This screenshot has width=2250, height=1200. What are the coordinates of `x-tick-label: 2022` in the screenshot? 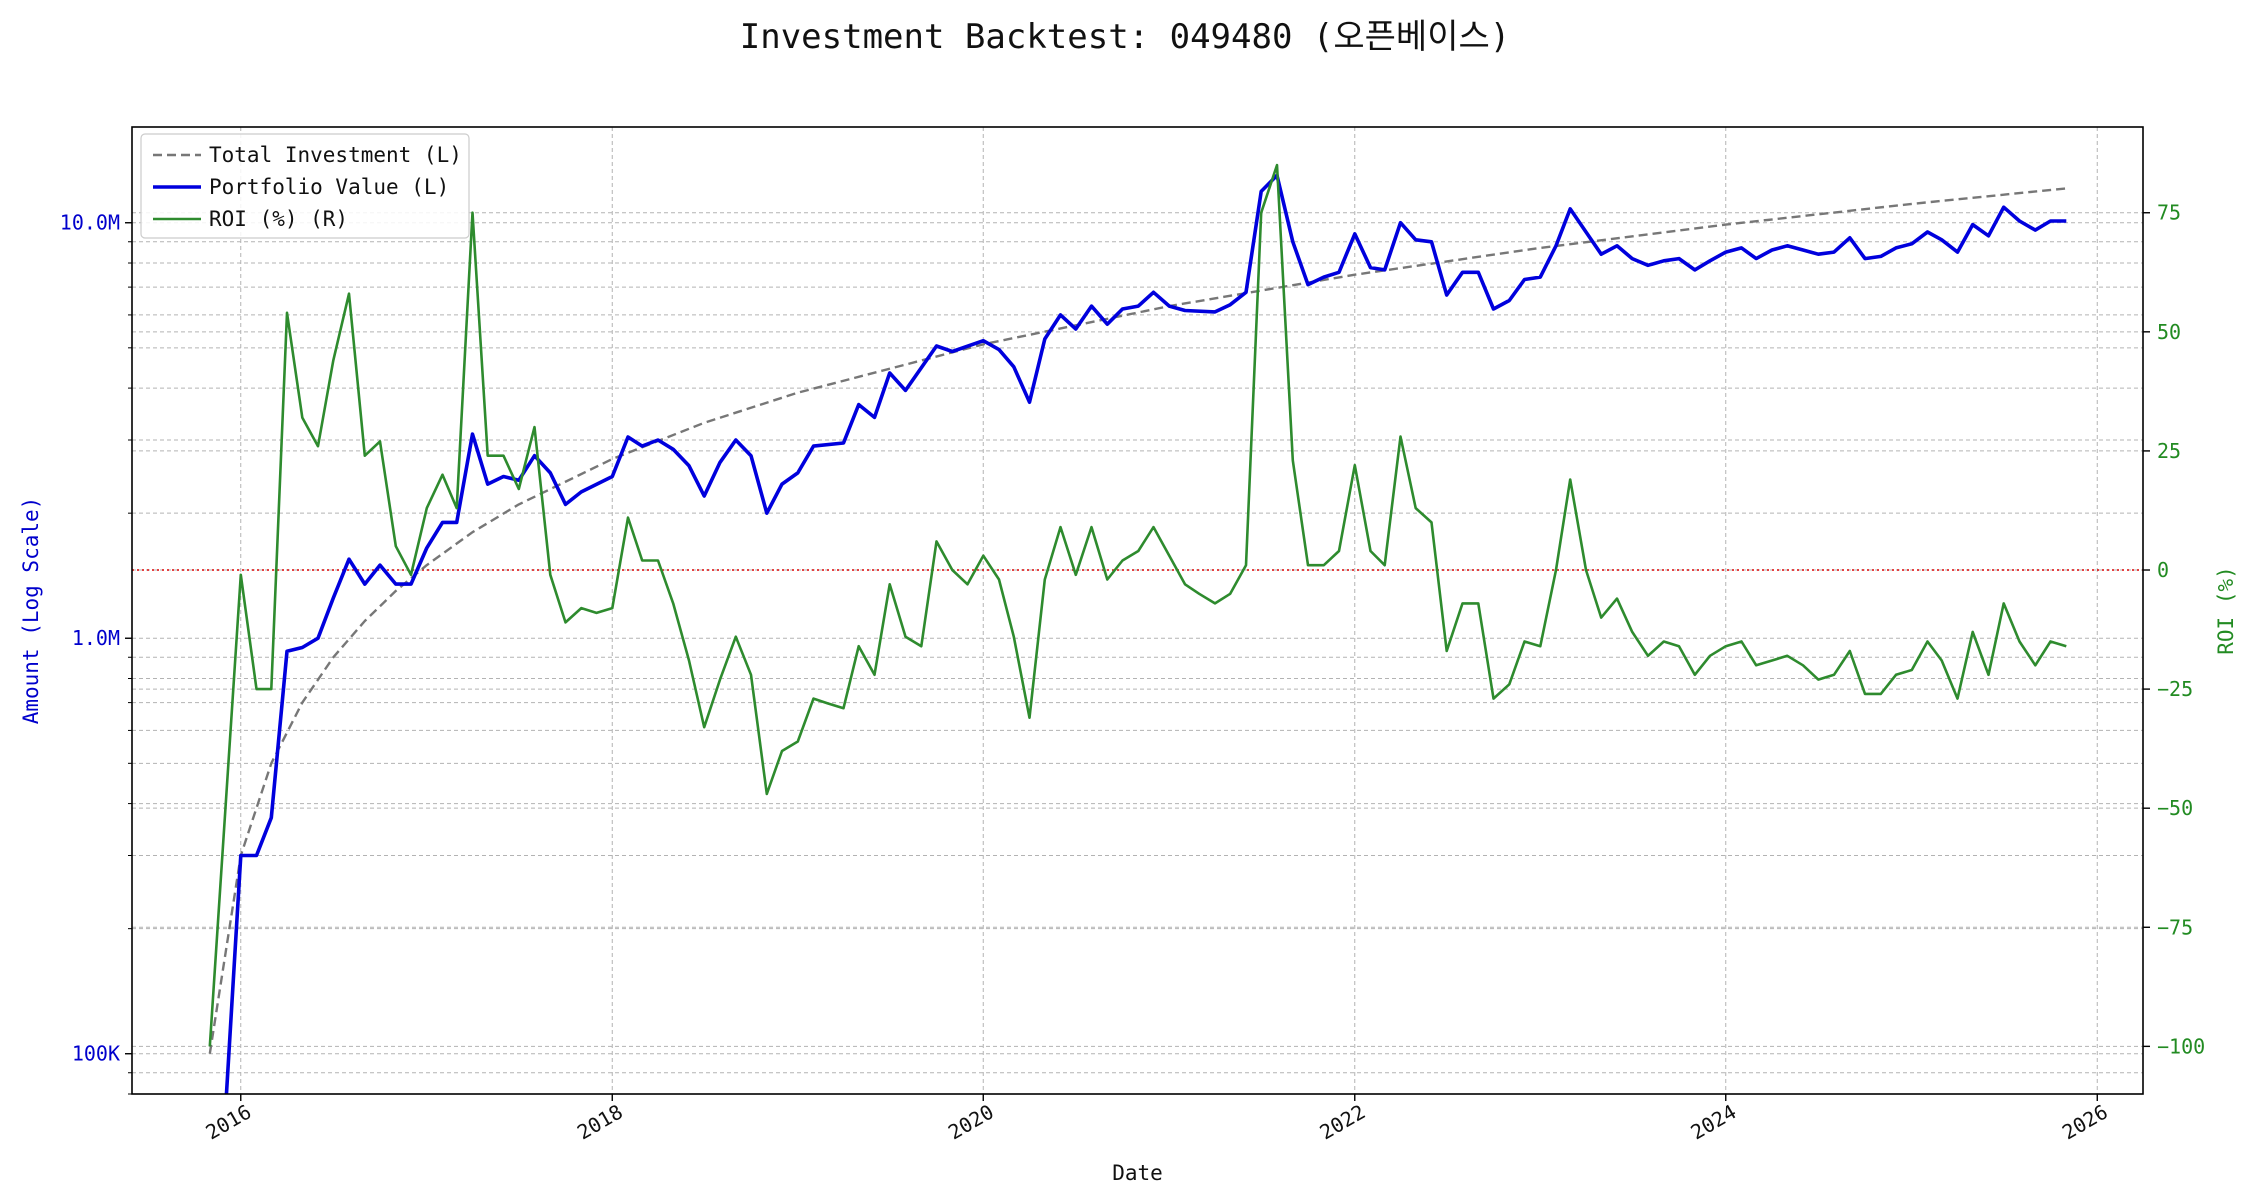 It's located at (1343, 1122).